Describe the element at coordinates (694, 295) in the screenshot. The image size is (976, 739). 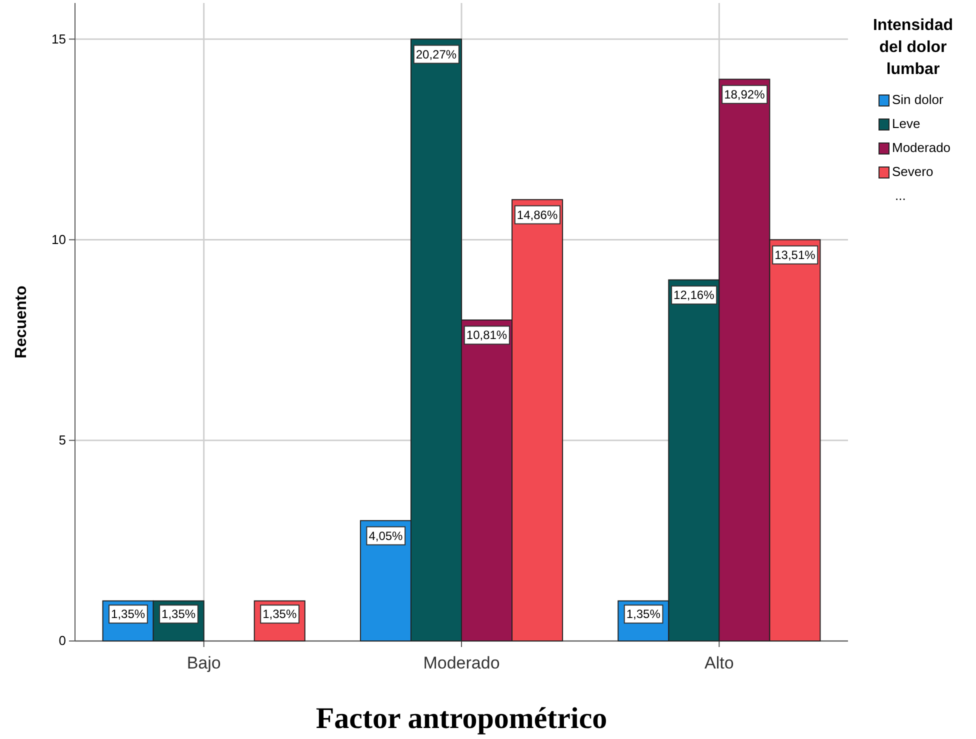
I see `annotation: 12,16%` at that location.